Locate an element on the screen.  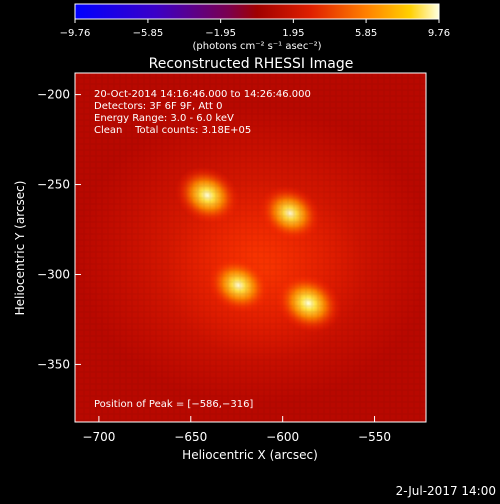
colorbar-tick-label: −9.76 is located at coordinates (75, 33).